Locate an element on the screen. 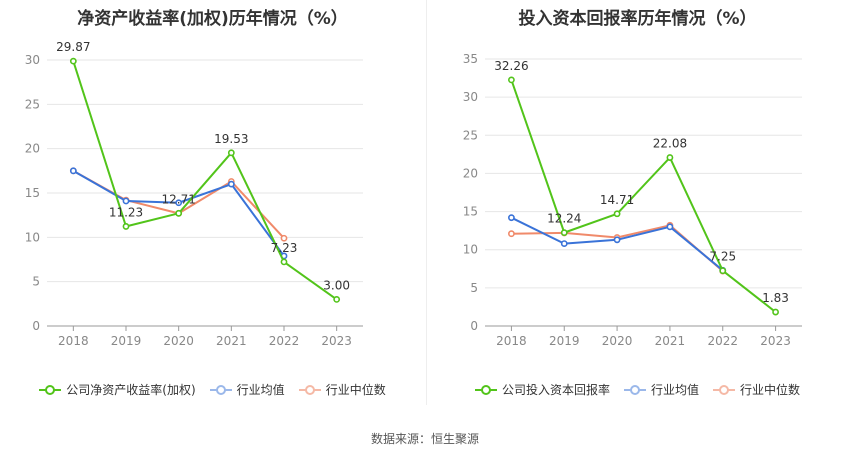  roic-chart-legend: 公司投入资本回报率 行业均值 行业中位数 is located at coordinates (637, 389).